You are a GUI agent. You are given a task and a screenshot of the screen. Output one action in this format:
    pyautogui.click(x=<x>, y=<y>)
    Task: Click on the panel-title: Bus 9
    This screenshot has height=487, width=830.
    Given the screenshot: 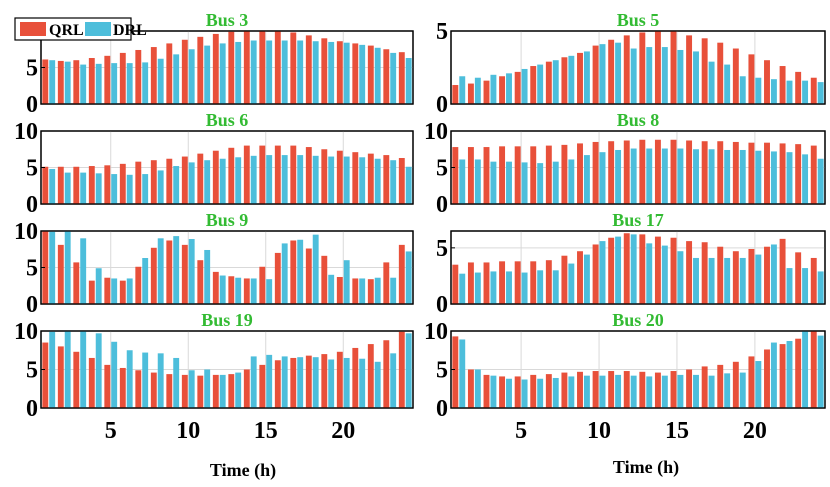 What is the action you would take?
    pyautogui.click(x=227, y=220)
    